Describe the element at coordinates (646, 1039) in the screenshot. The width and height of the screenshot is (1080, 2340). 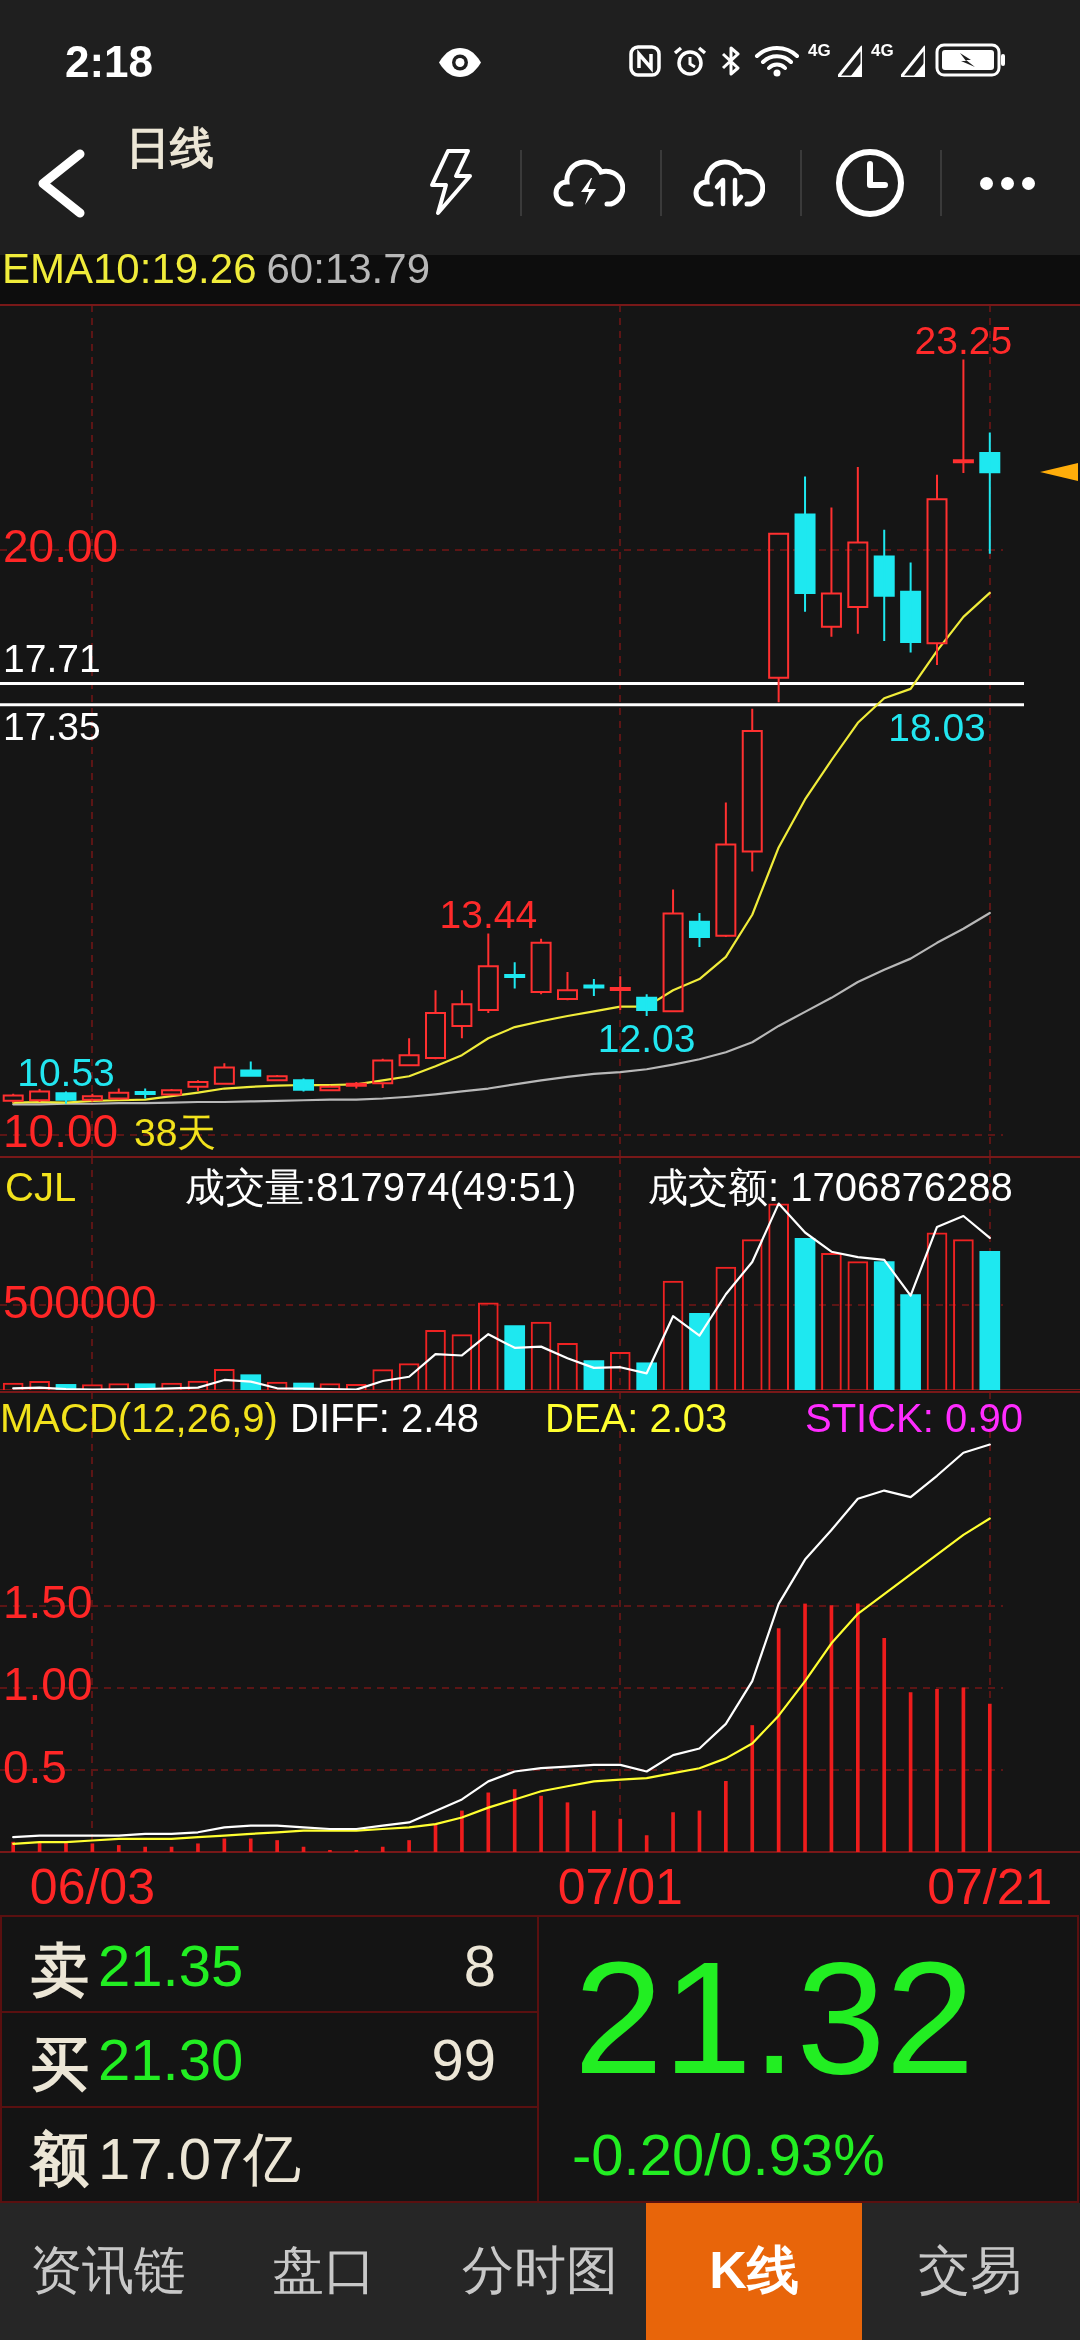
I see `annotation: 12.03` at that location.